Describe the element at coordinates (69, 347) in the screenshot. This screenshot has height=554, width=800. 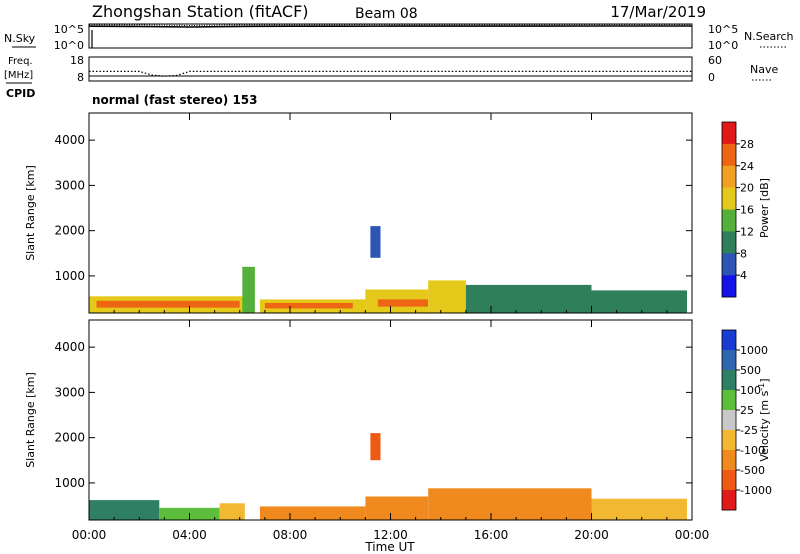
I see `velocity-ytick-label: 4000` at that location.